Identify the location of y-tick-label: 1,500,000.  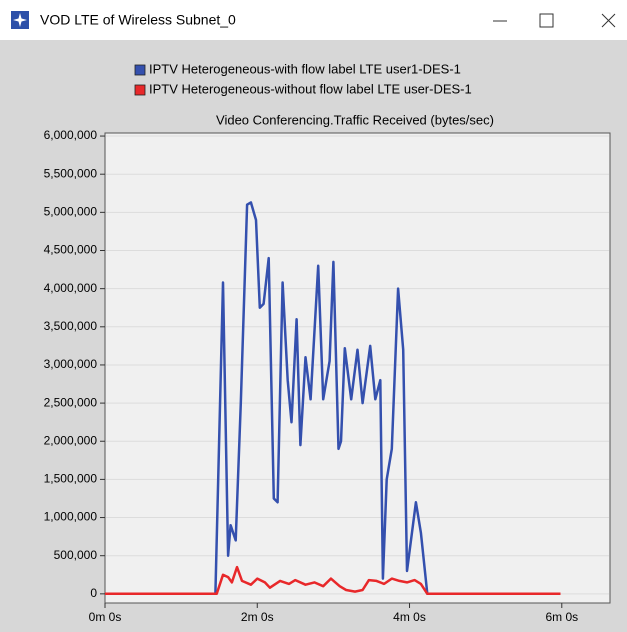
(71, 479).